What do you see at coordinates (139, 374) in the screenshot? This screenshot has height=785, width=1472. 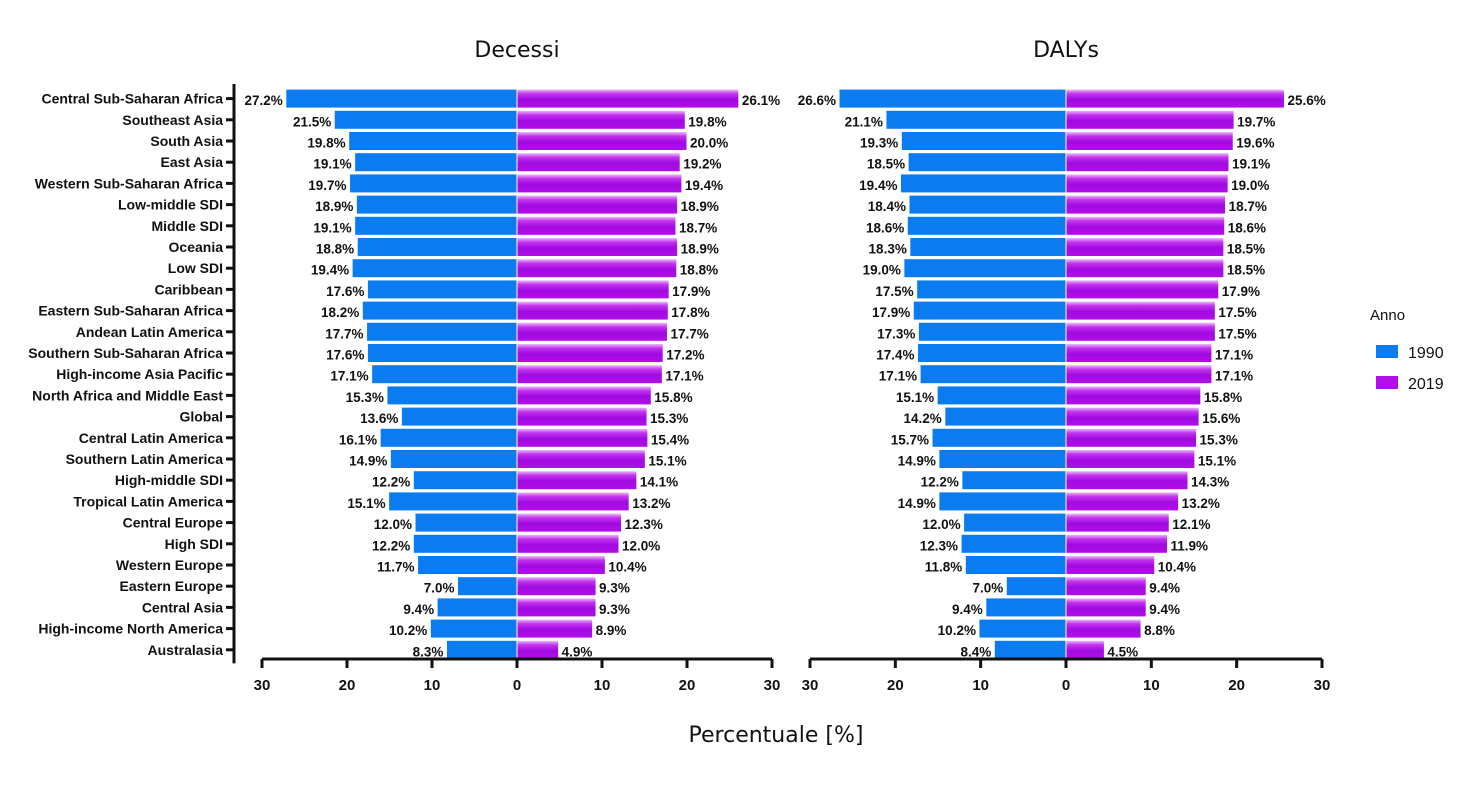 I see `category-label: High-income Asia Pacific` at bounding box center [139, 374].